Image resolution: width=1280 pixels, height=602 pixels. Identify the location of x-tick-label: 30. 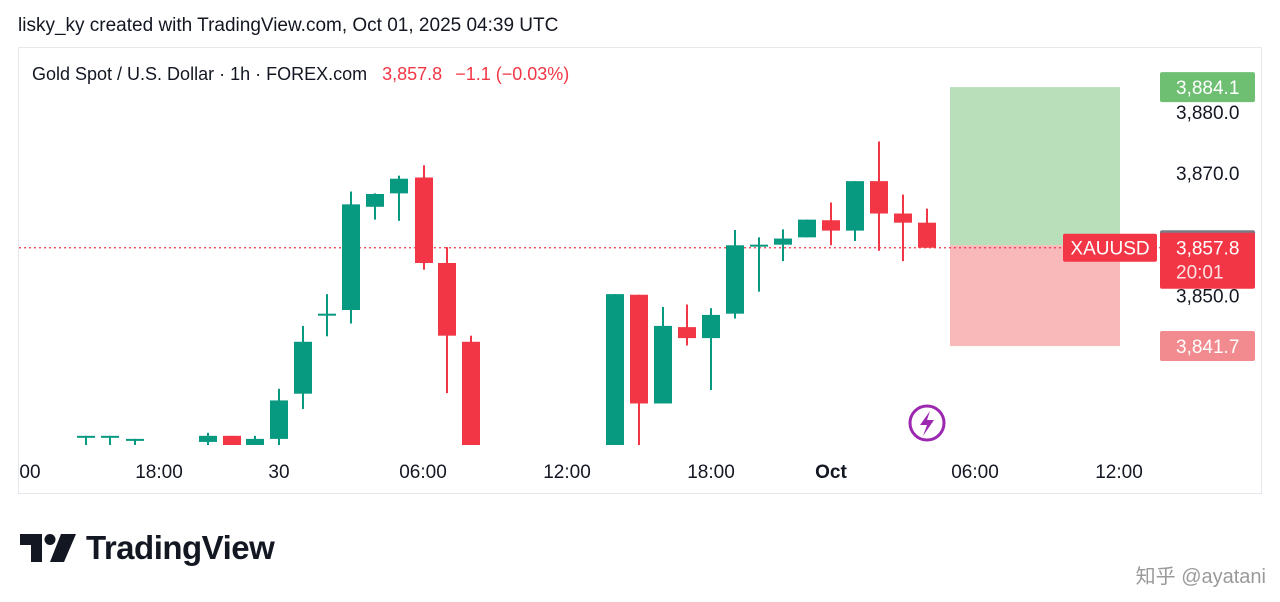
(278, 472).